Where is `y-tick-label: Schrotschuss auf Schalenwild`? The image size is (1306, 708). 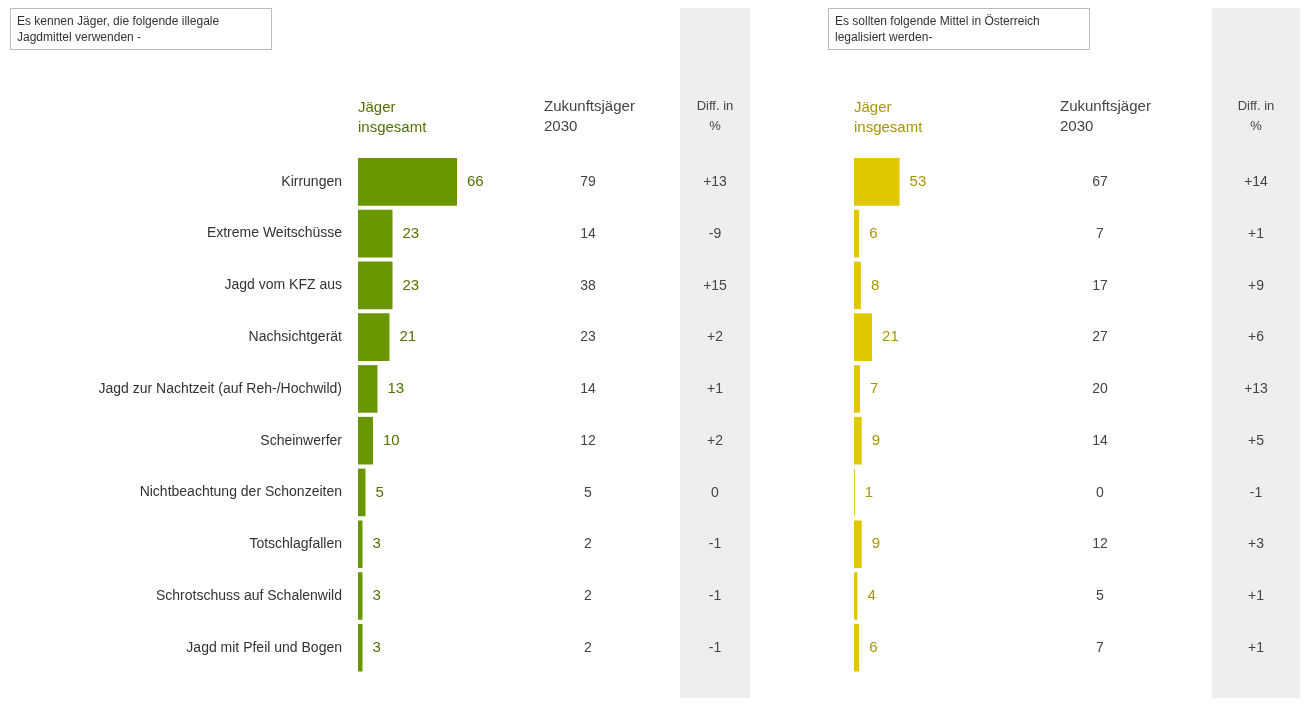 y-tick-label: Schrotschuss auf Schalenwild is located at coordinates (249, 594).